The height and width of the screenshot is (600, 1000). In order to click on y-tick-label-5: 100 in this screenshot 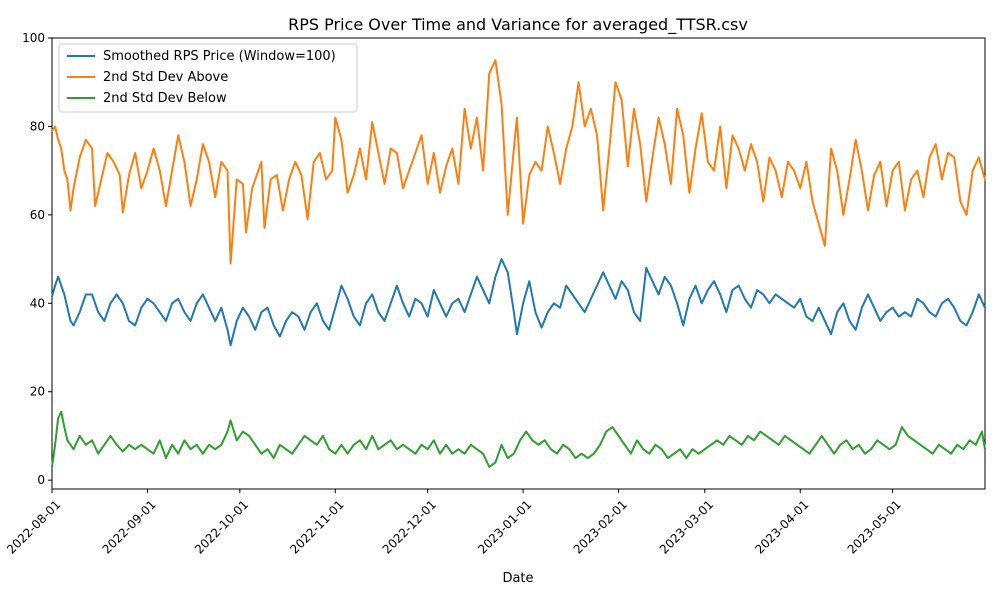, I will do `click(33, 38)`.